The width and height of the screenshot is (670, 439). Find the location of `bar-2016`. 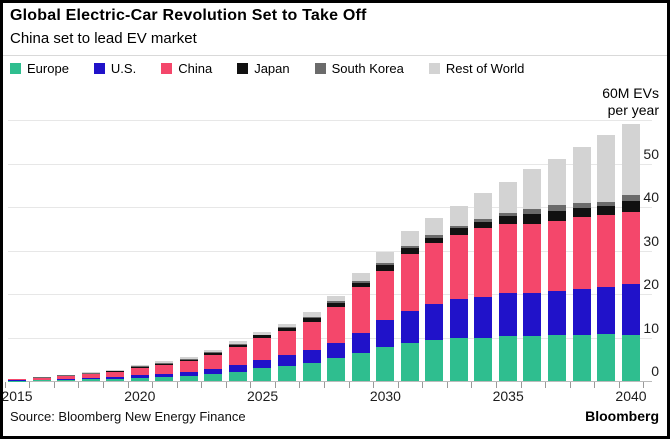

bar-2016 is located at coordinates (41, 378).